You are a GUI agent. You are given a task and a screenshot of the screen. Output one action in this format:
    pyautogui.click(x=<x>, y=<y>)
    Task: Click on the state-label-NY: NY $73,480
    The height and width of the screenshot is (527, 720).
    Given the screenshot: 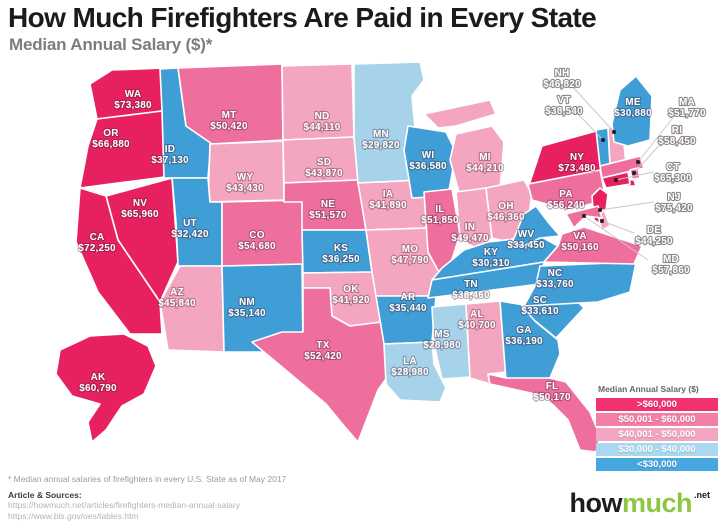 What is the action you would take?
    pyautogui.click(x=577, y=163)
    